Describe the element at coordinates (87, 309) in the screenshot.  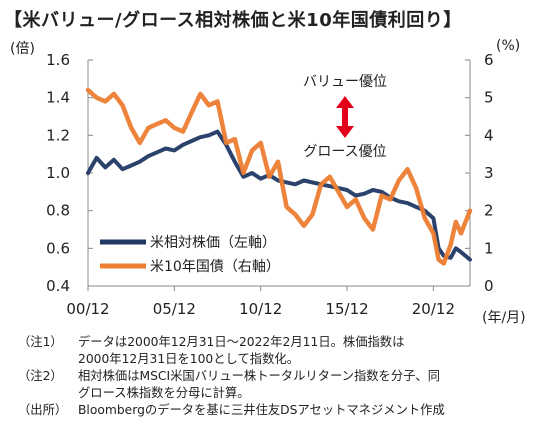
I see `x-tick-label: 00/12` at that location.